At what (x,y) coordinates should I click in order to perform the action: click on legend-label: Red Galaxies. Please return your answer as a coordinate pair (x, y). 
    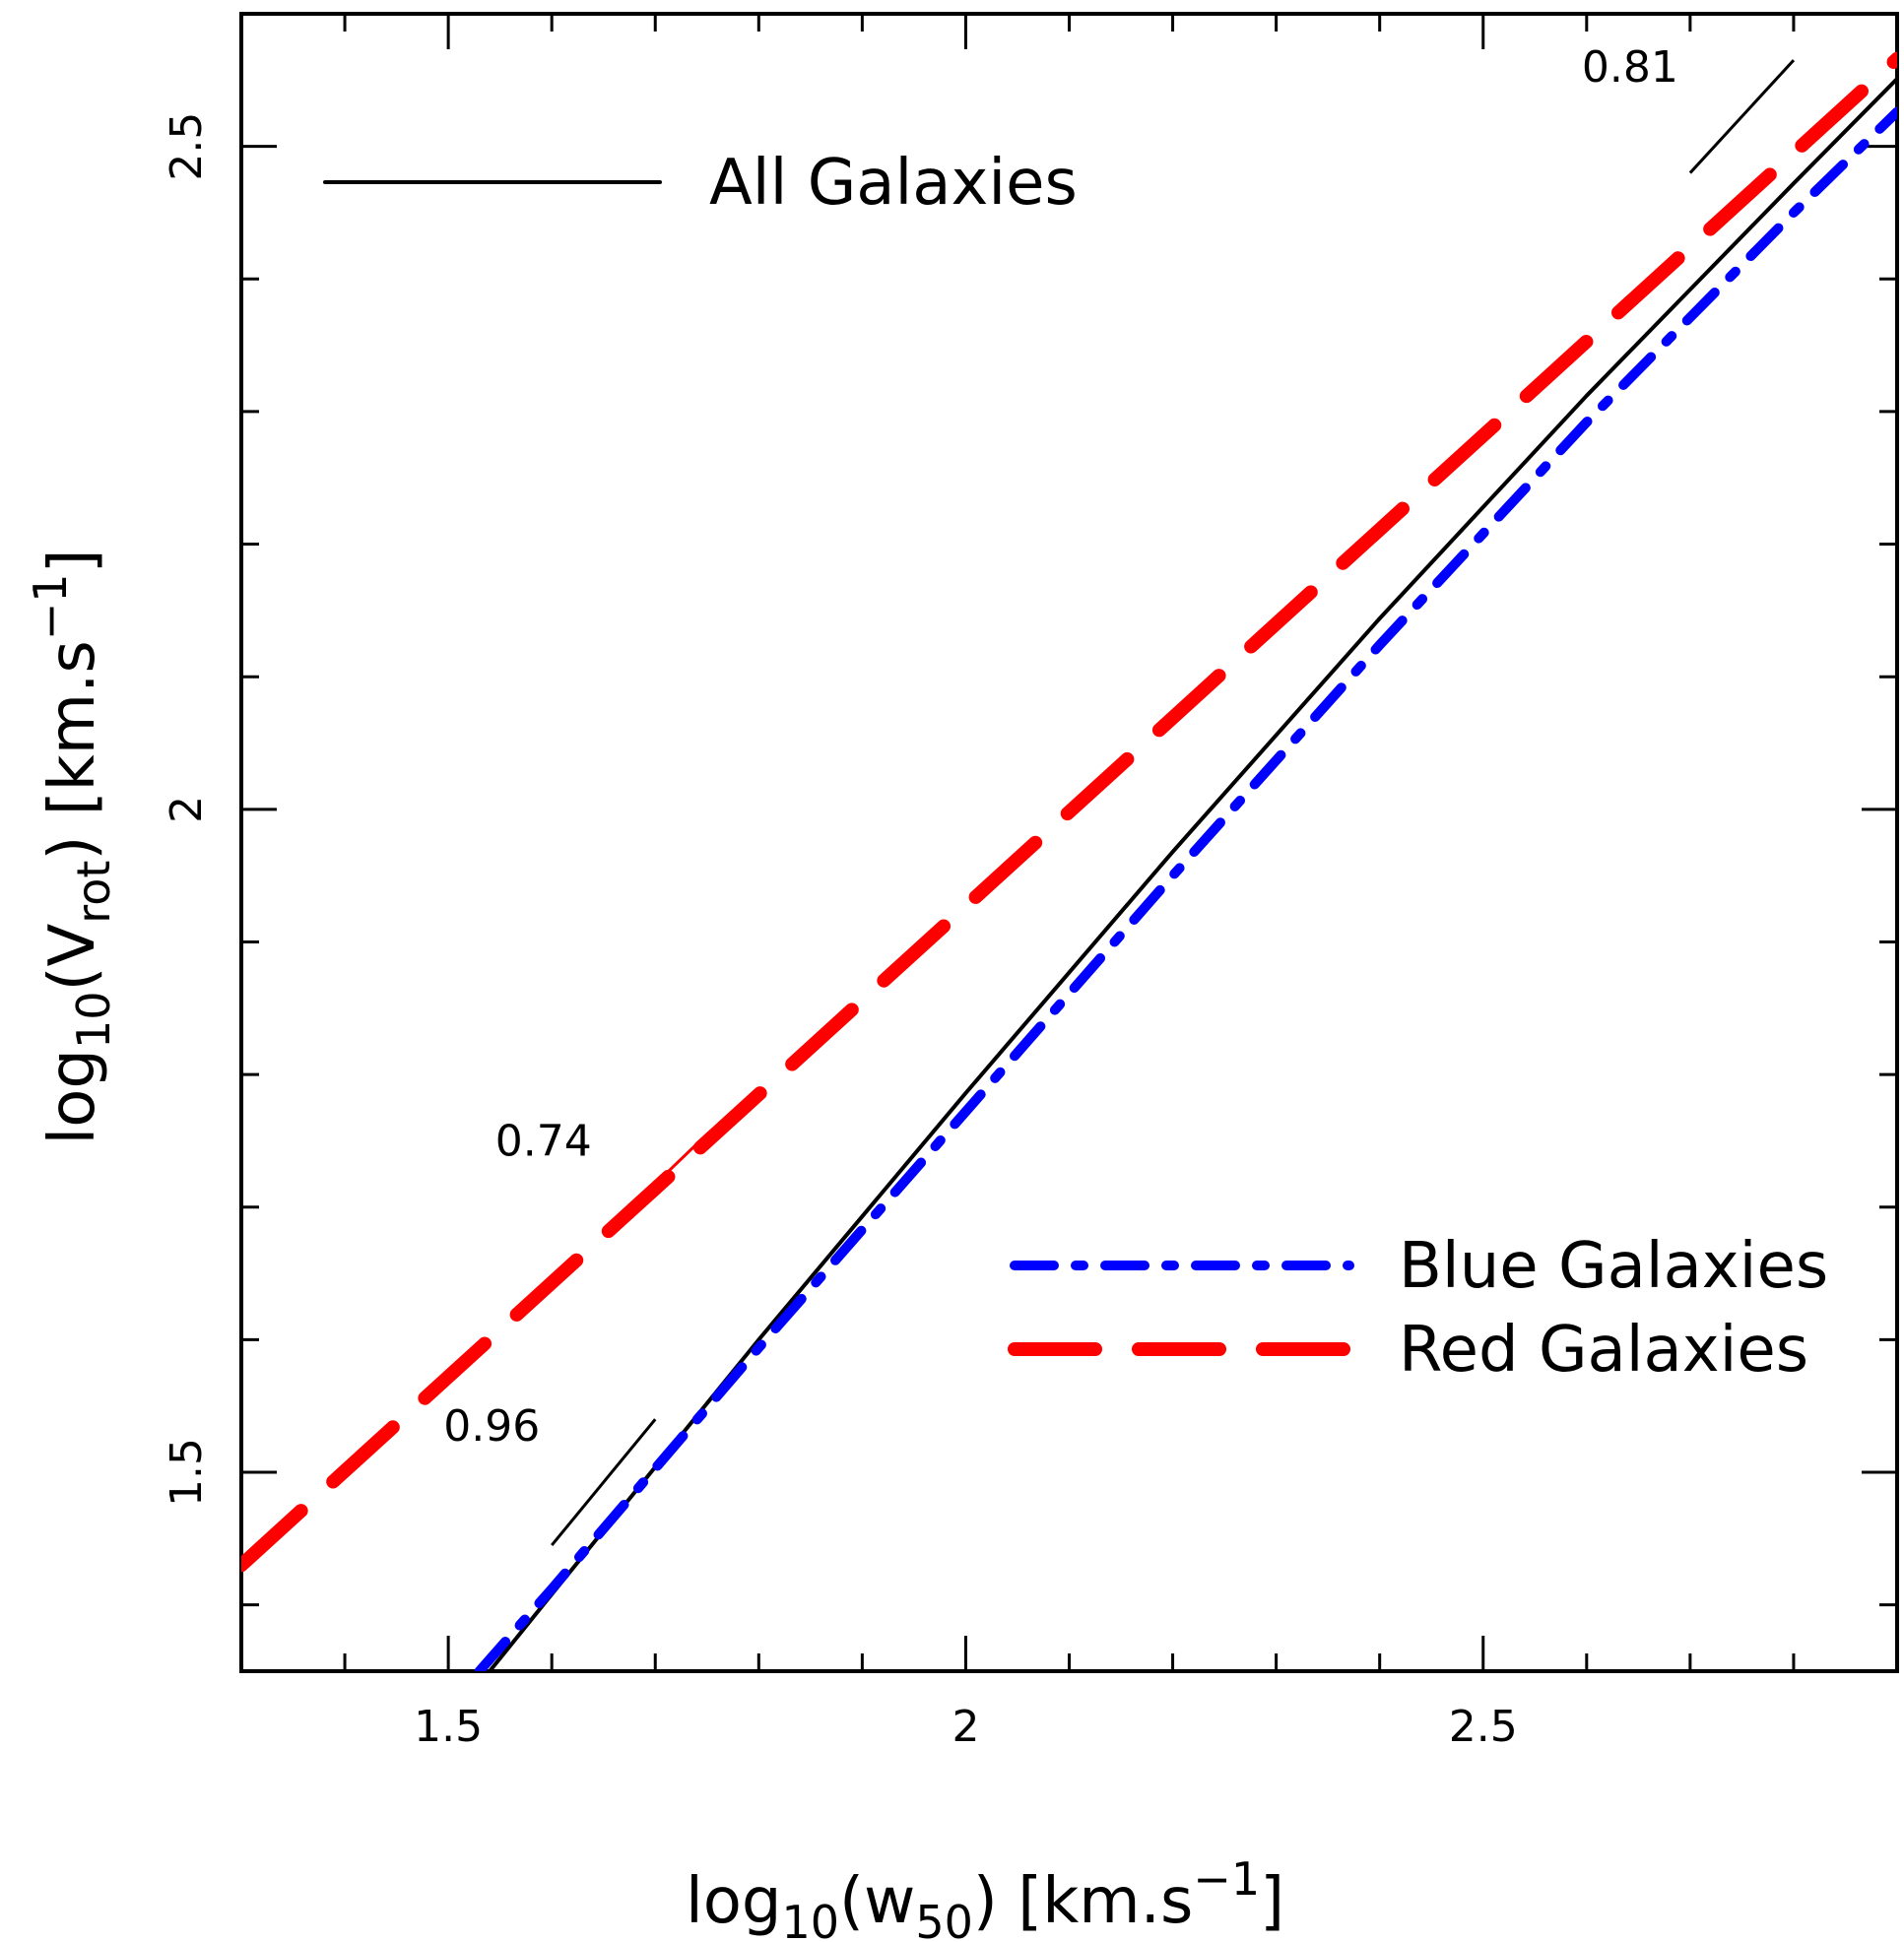
    Looking at the image, I should click on (1603, 1350).